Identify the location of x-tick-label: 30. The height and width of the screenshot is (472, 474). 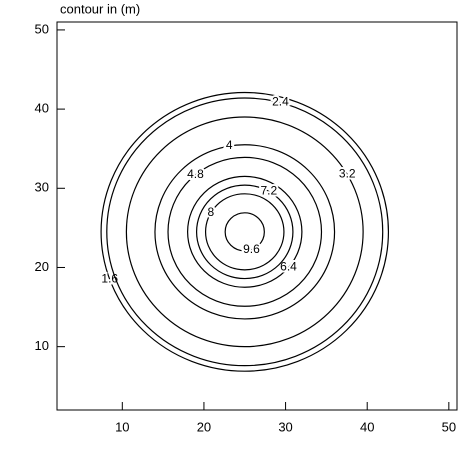
(285, 426).